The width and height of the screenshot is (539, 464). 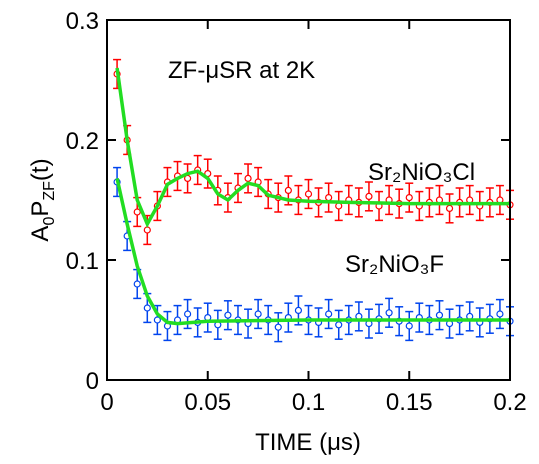 What do you see at coordinates (40, 169) in the screenshot?
I see `y-label-part: (t)` at bounding box center [40, 169].